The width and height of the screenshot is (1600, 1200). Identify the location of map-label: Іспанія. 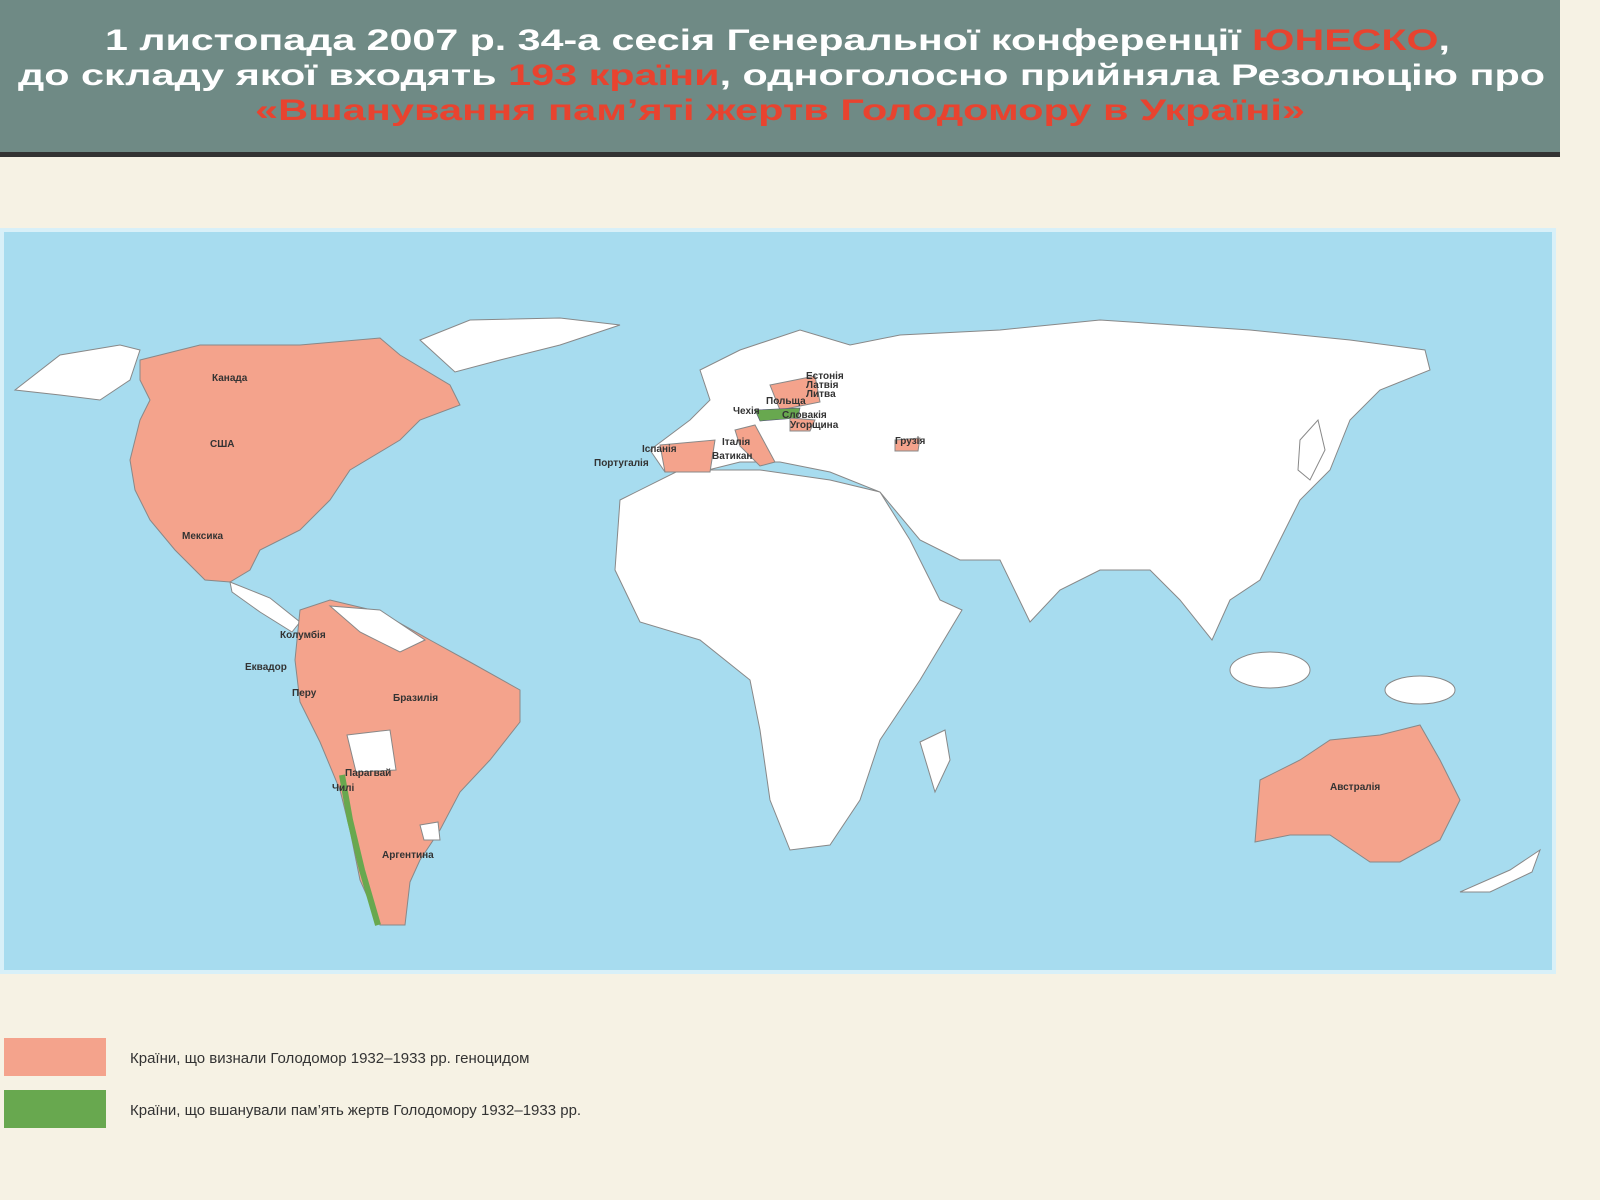
(659, 449).